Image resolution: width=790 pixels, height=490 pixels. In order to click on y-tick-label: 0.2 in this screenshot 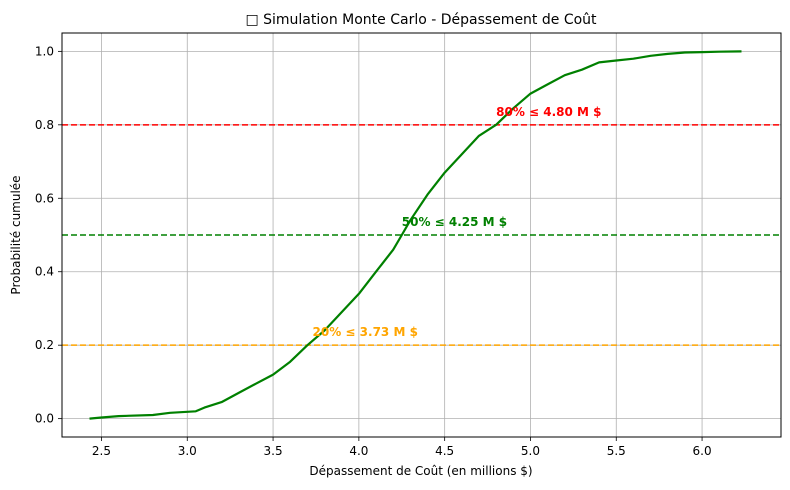, I will do `click(44, 345)`.